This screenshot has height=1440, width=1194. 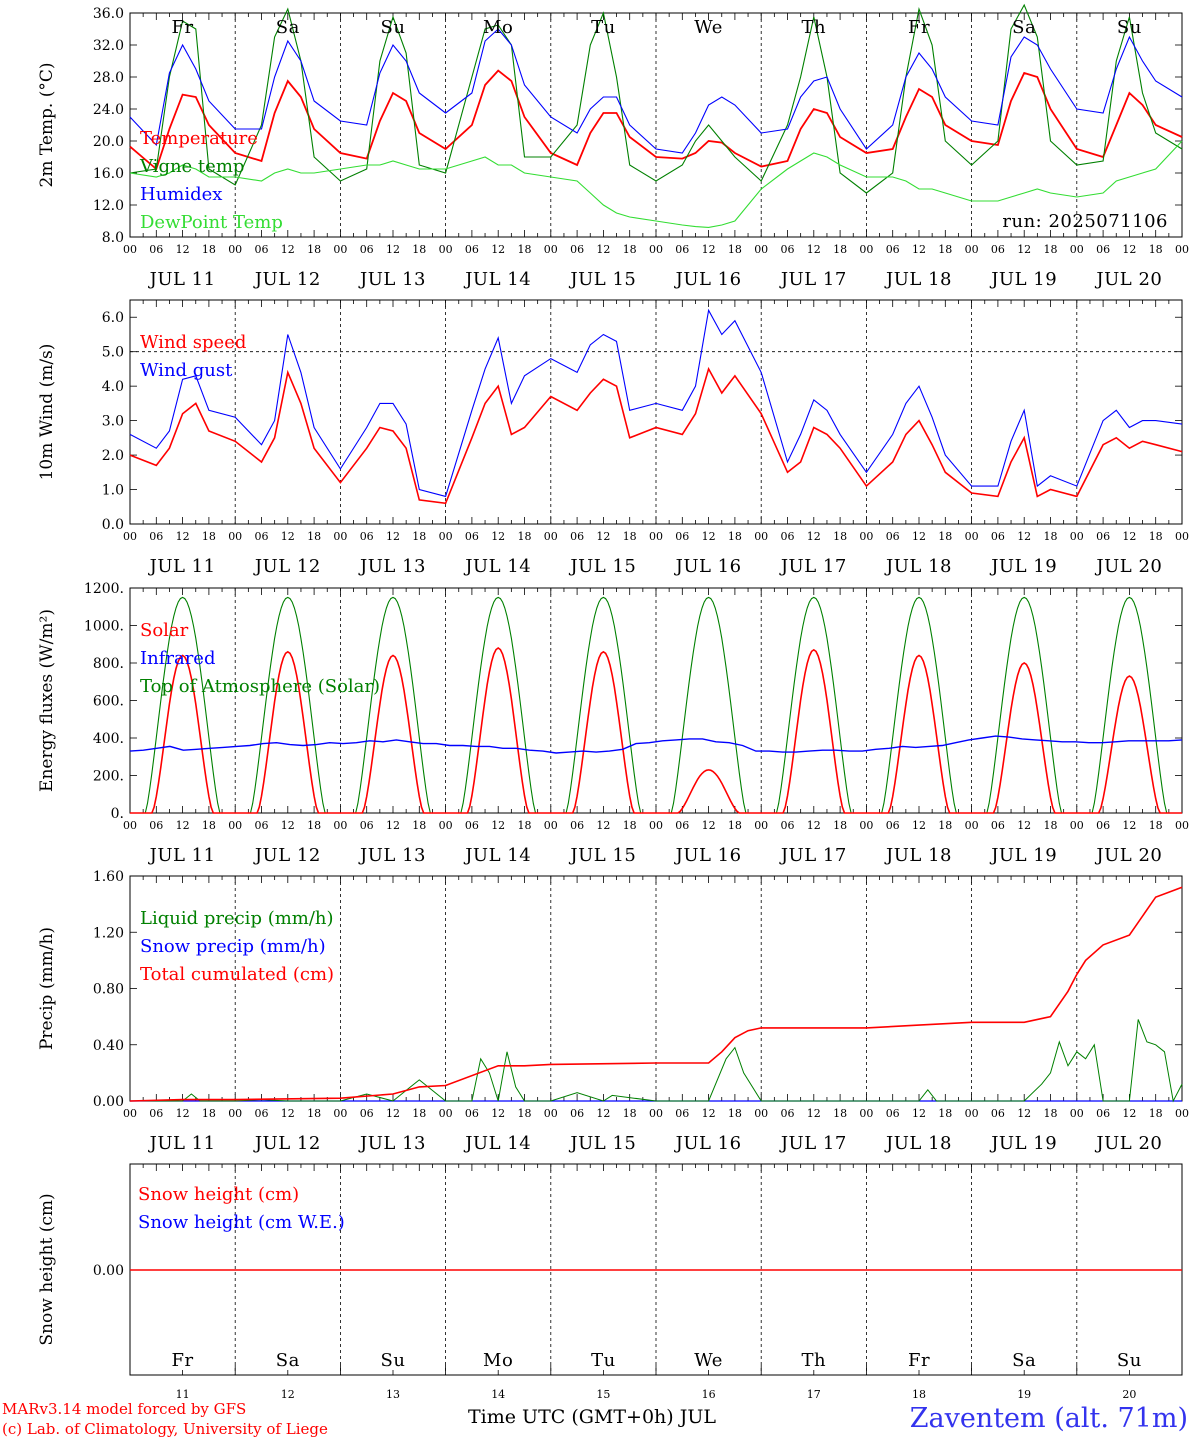 I want to click on legend-entry: Solar, so click(x=164, y=630).